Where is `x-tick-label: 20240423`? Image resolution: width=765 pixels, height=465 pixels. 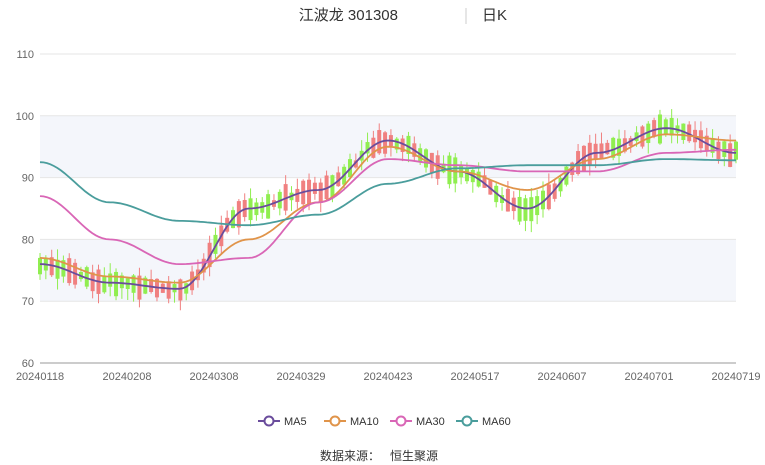 x-tick-label: 20240423 is located at coordinates (388, 377).